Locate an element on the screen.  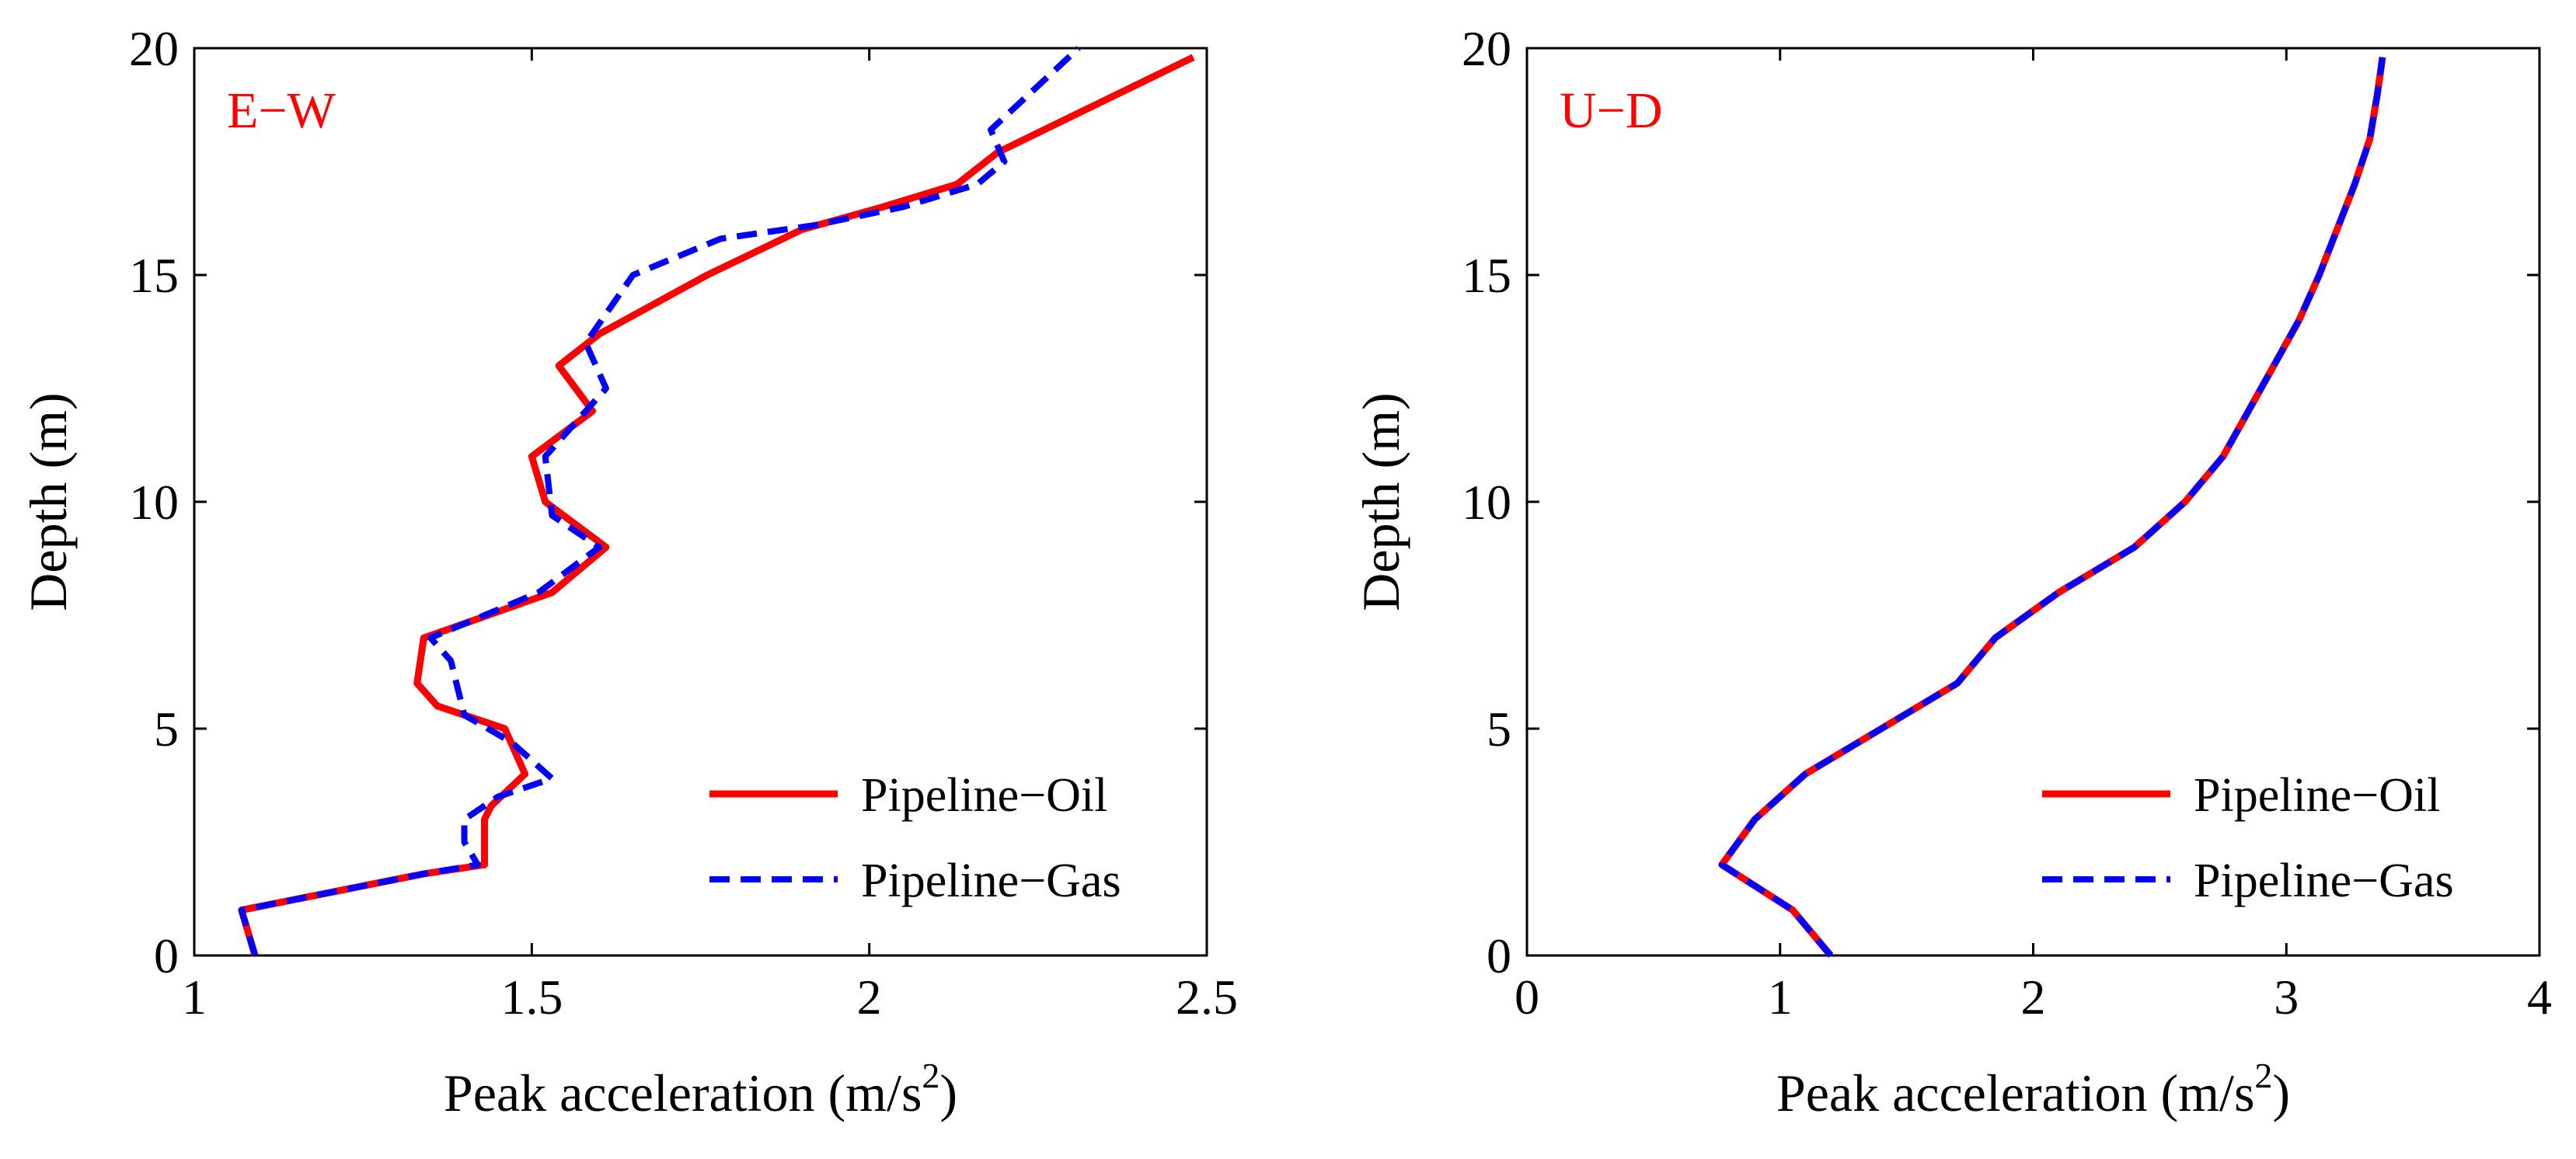
chart-2-y-tick-label: 5 is located at coordinates (1499, 729).